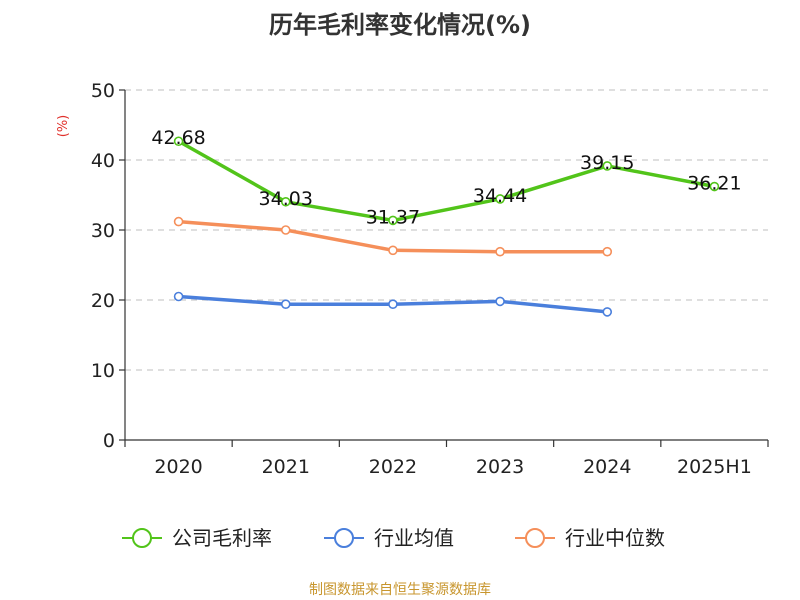 The image size is (800, 600). I want to click on x-tick-label: 2021, so click(286, 467).